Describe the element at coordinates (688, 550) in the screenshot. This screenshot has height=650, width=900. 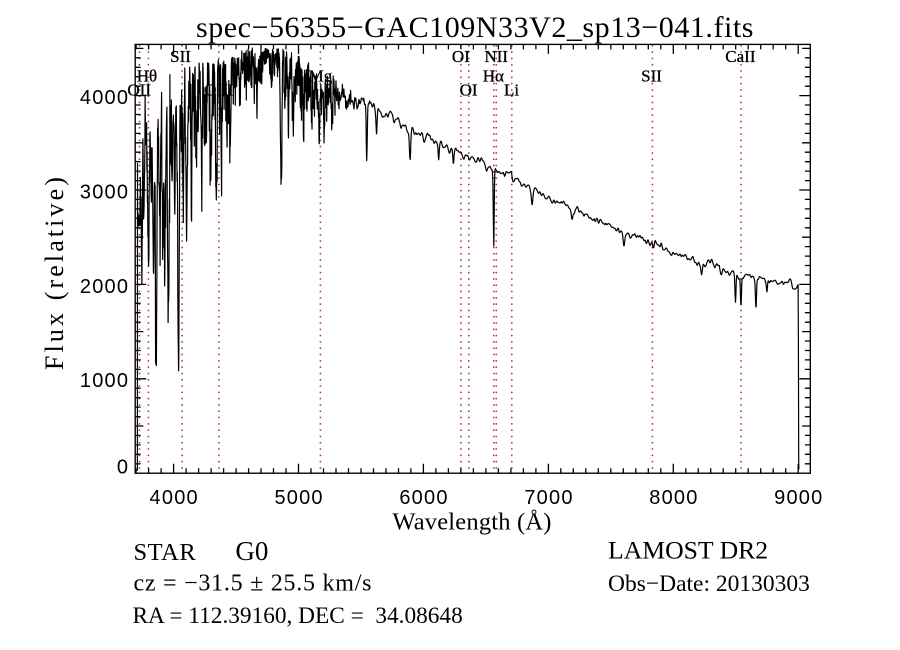
I see `svg-text: LAMOST DR2` at that location.